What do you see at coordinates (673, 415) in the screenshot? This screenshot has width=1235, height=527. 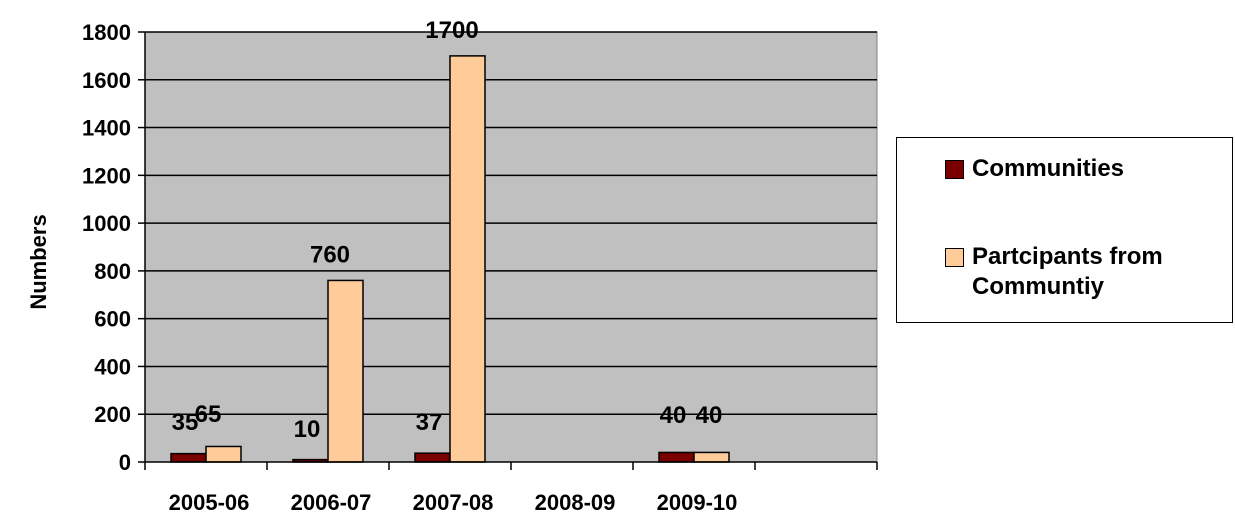 I see `data-label-communities: 40` at bounding box center [673, 415].